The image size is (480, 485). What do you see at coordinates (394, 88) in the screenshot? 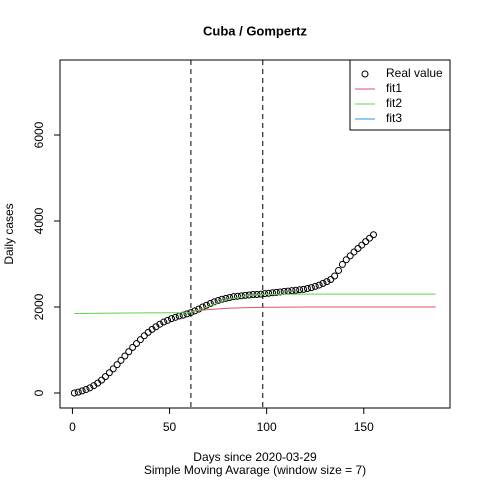
I see `legend-label: fit1` at bounding box center [394, 88].